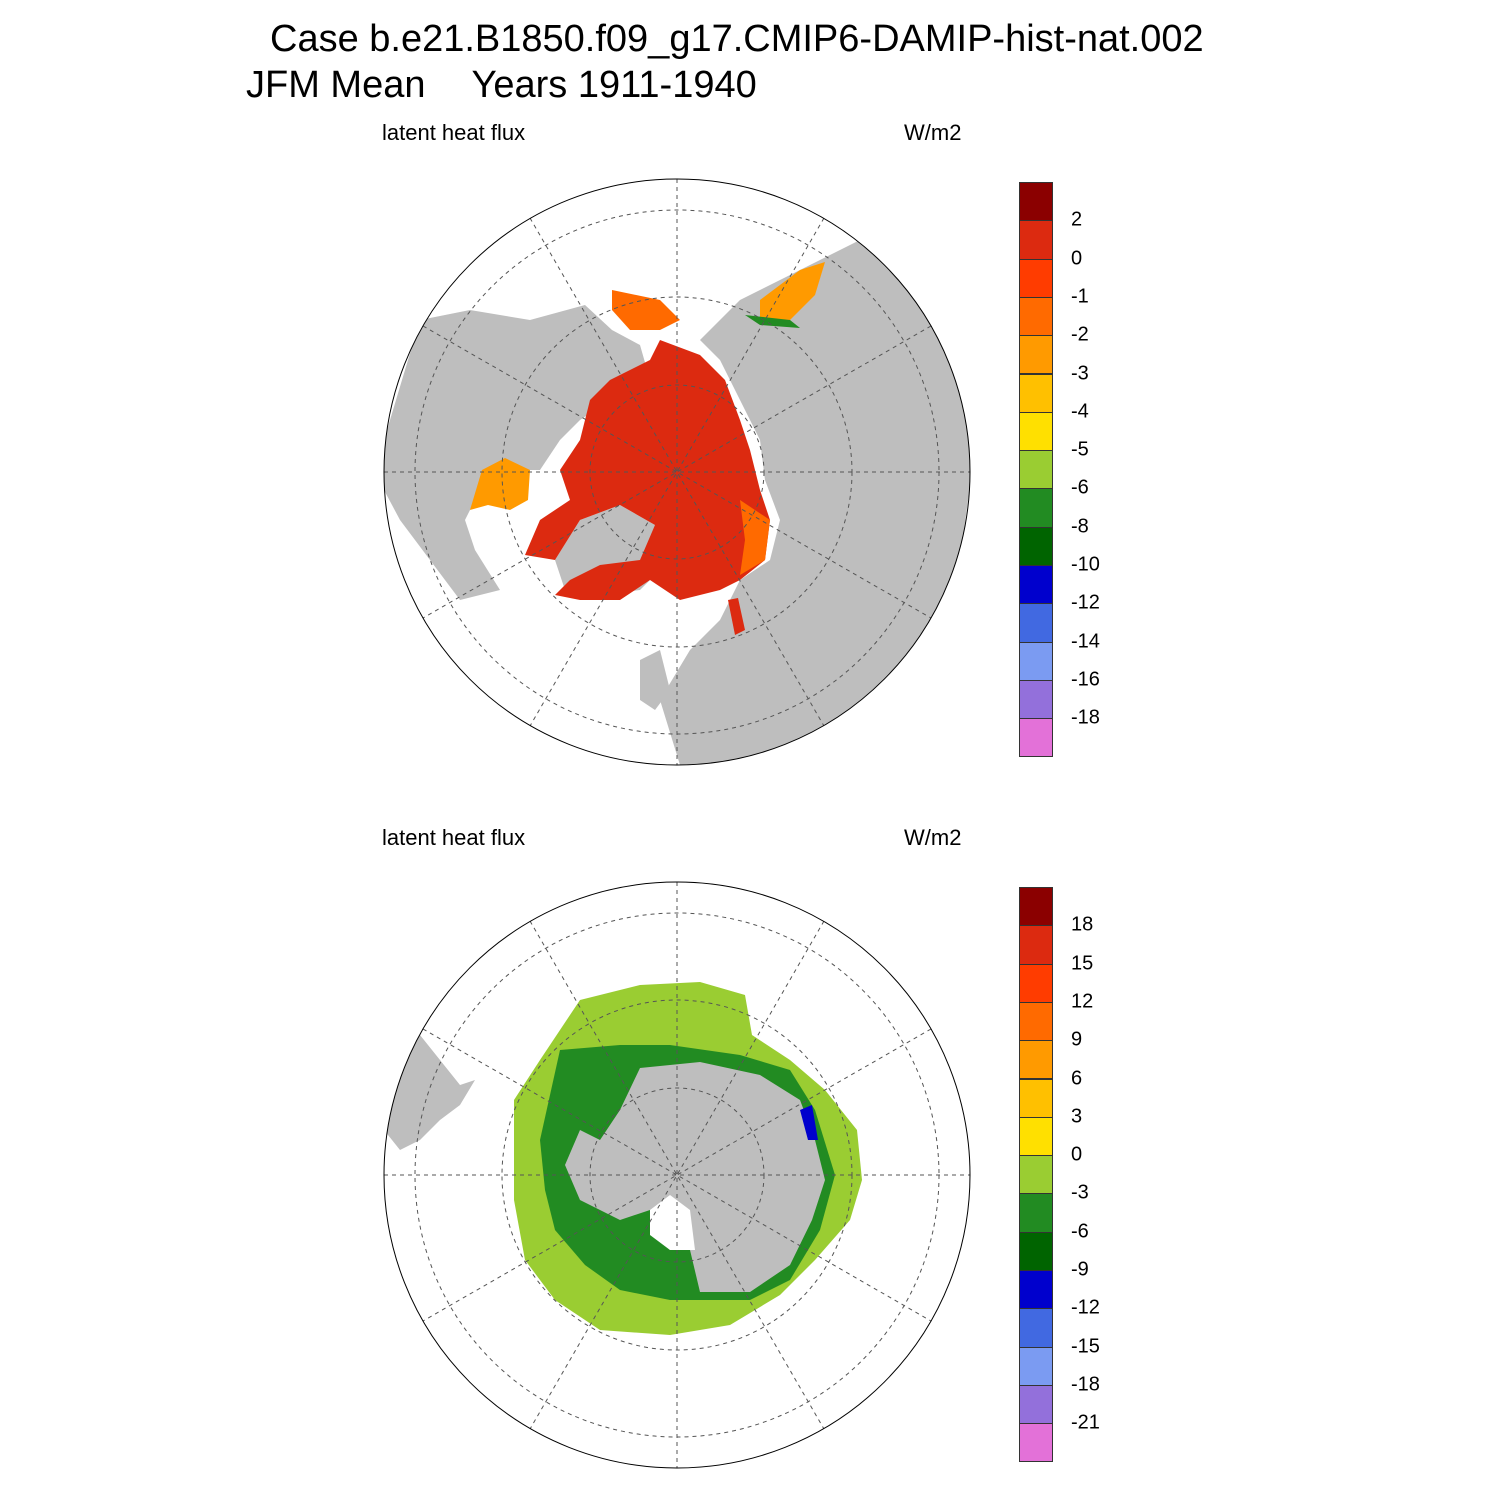 The image size is (1500, 1500). What do you see at coordinates (454, 132) in the screenshot?
I see `north-variable-label: latent heat flux` at bounding box center [454, 132].